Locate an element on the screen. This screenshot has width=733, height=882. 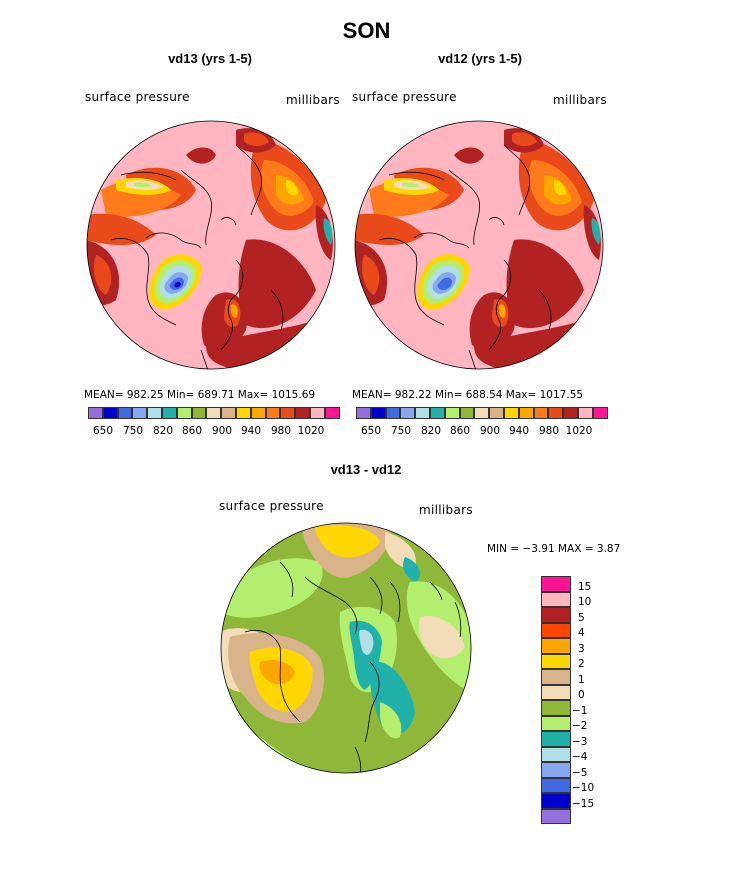
legend-label: −1 is located at coordinates (580, 711).